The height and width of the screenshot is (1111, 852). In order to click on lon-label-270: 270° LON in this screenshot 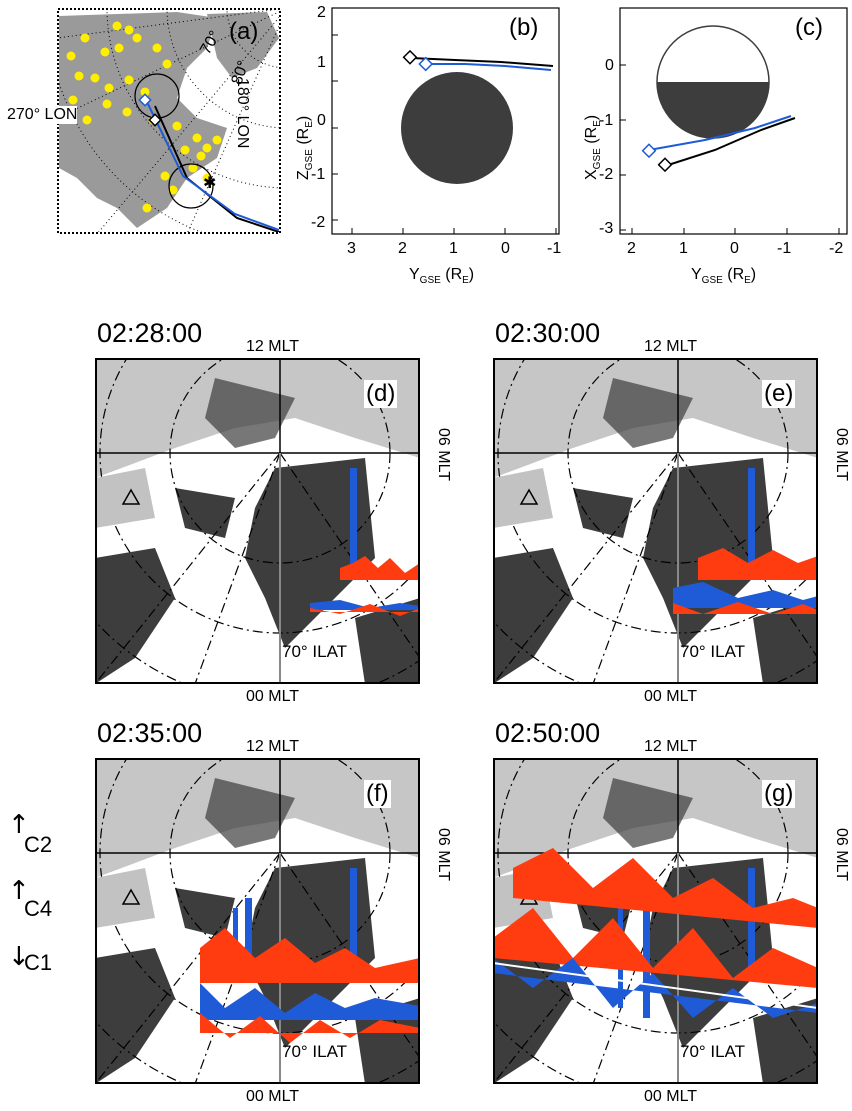, I will do `click(42, 115)`.